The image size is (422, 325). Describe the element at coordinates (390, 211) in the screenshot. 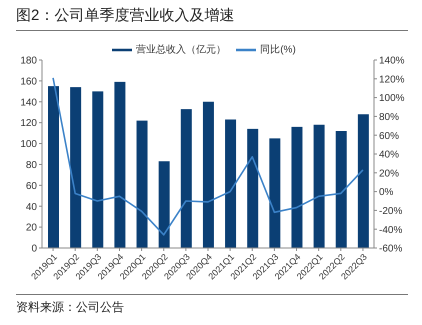

I see `y2-tick-label: -20%` at that location.